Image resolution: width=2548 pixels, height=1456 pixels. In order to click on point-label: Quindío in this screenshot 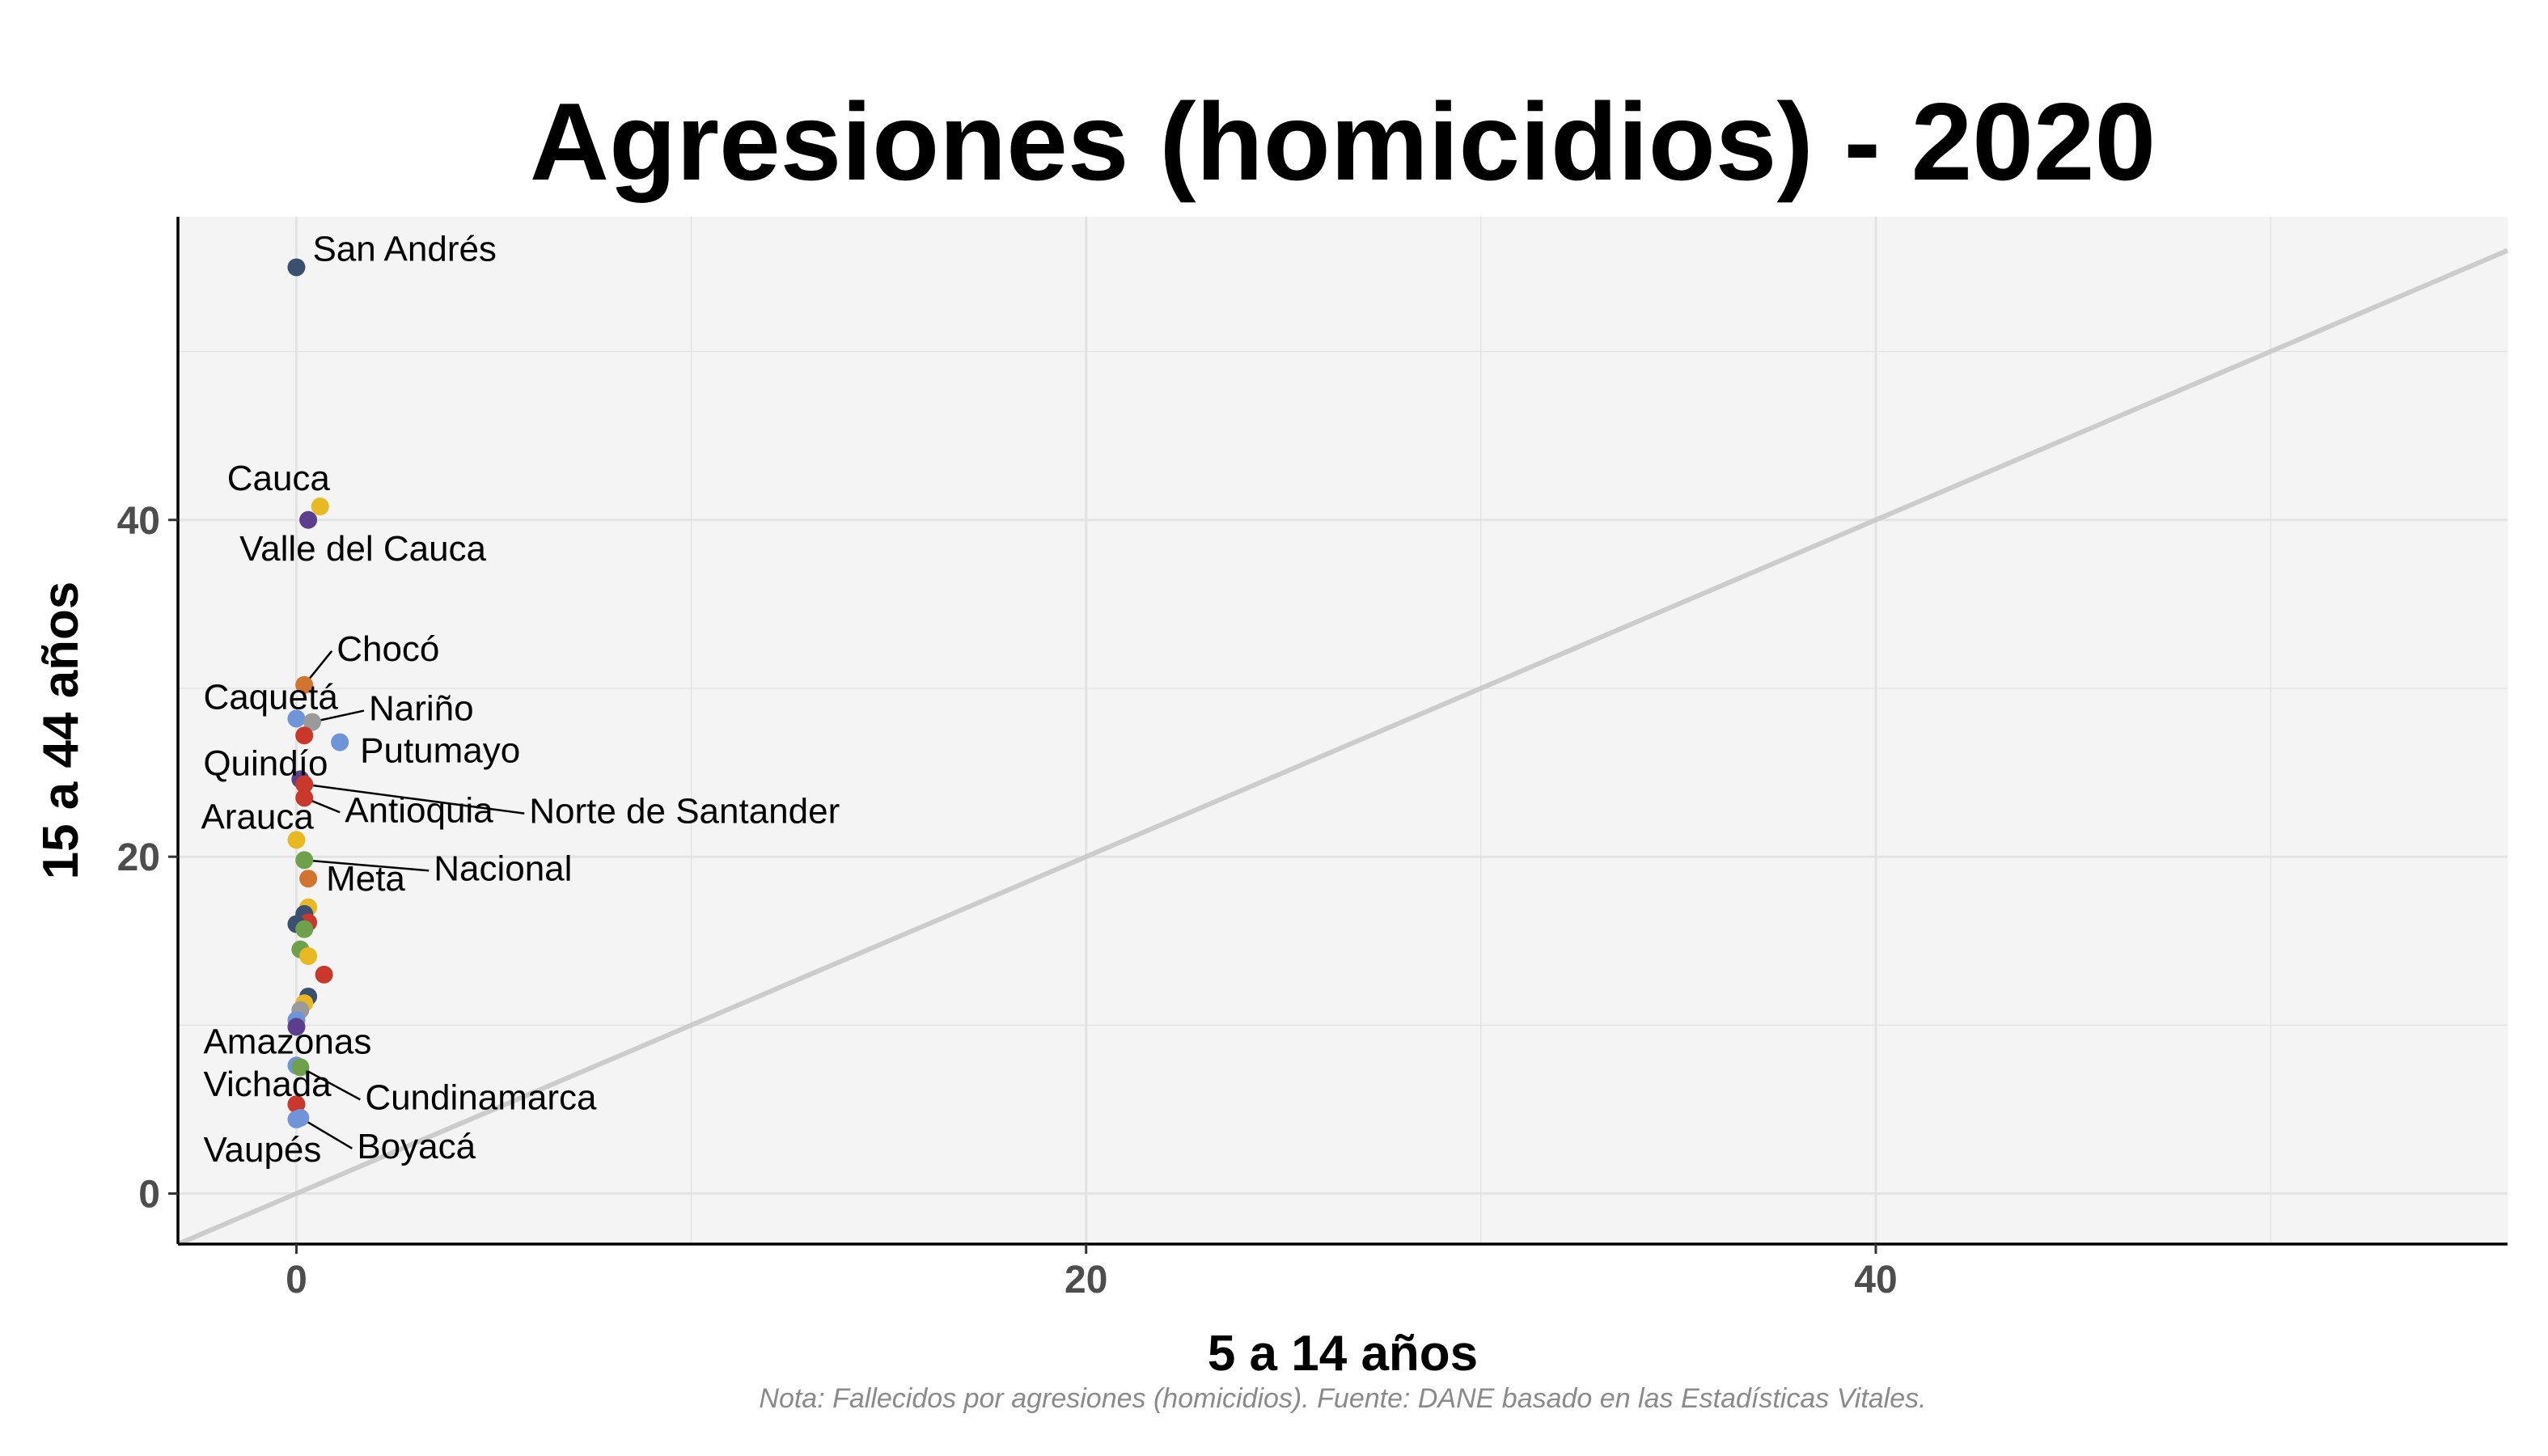, I will do `click(265, 763)`.